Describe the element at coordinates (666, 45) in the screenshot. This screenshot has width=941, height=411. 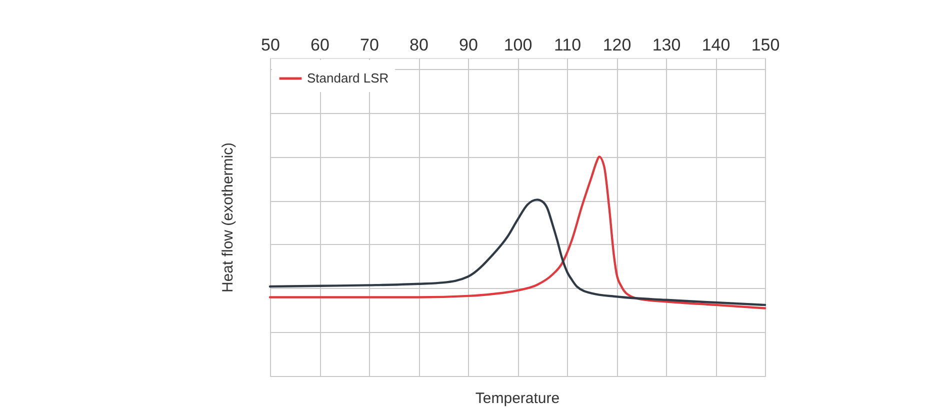
I see `x-tick-label: 130` at that location.